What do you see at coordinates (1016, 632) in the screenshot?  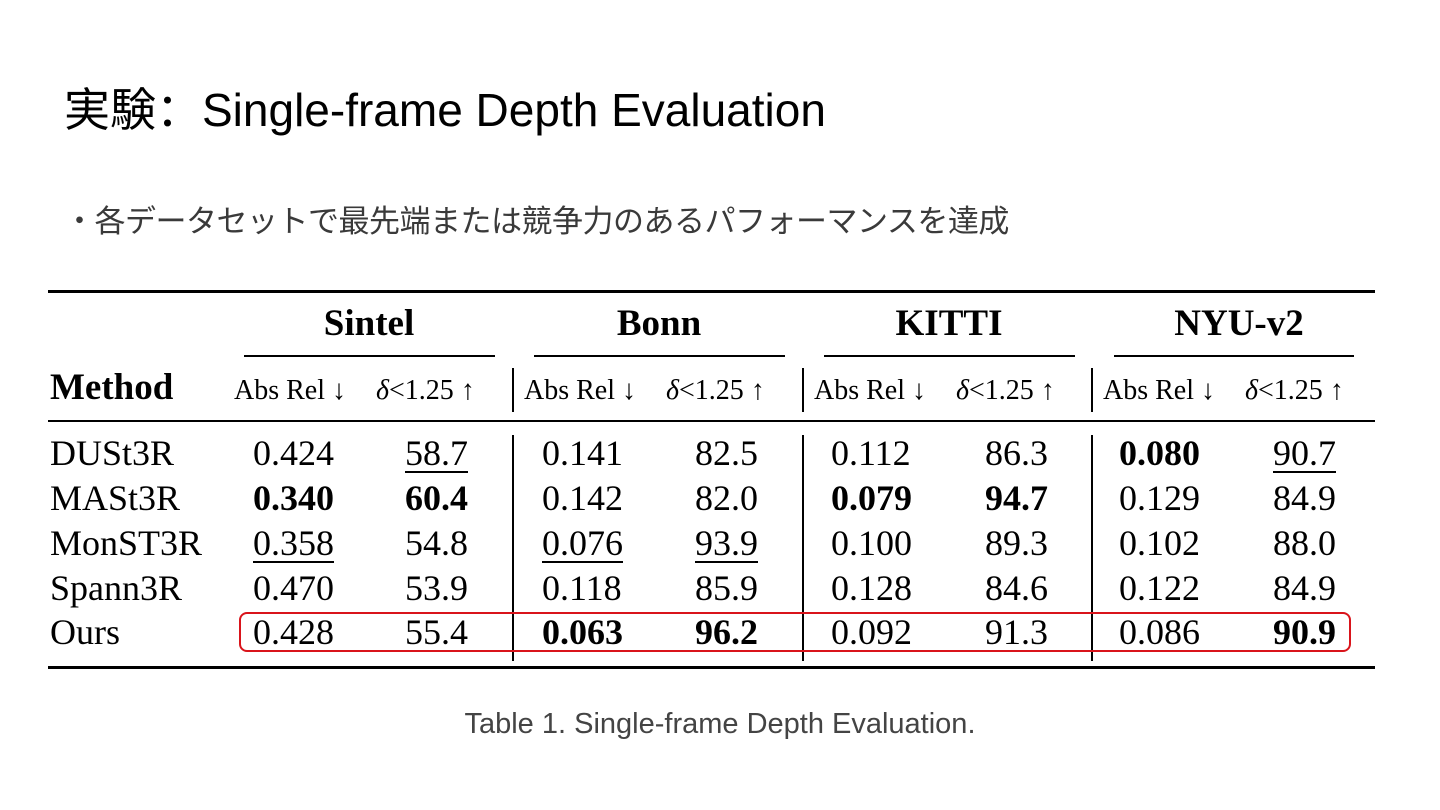 I see `table-cell: 91.3` at bounding box center [1016, 632].